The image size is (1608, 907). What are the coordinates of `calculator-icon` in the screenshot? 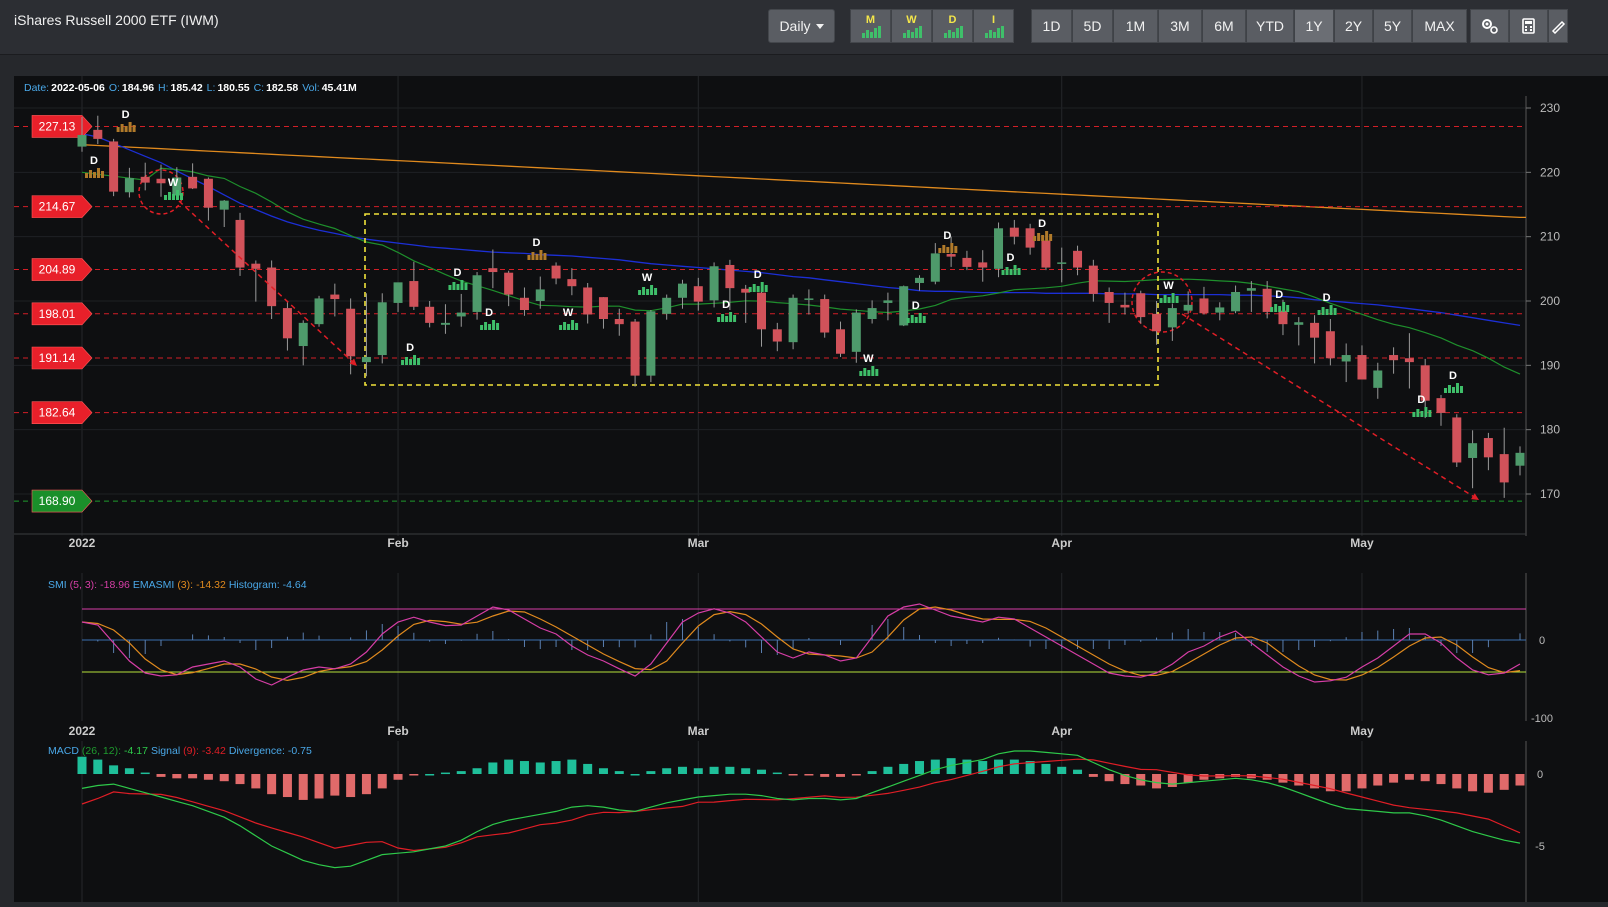 It's located at (1528, 26).